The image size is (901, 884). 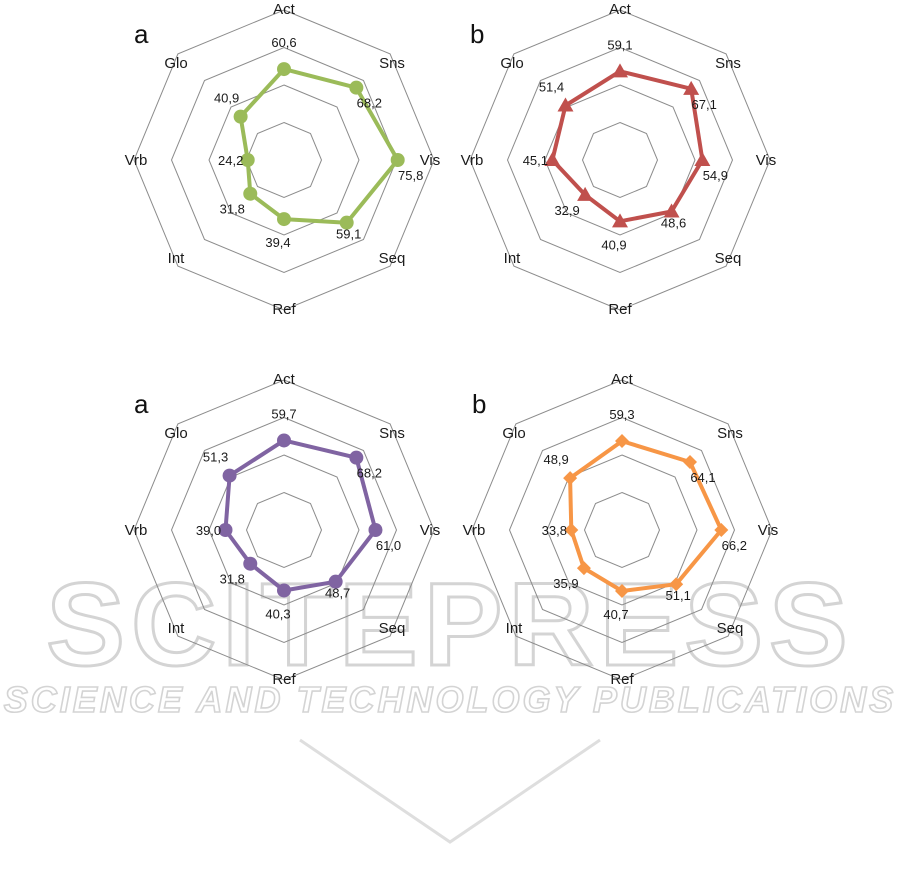 I want to click on data-label-ref: 39,4, so click(x=277, y=242).